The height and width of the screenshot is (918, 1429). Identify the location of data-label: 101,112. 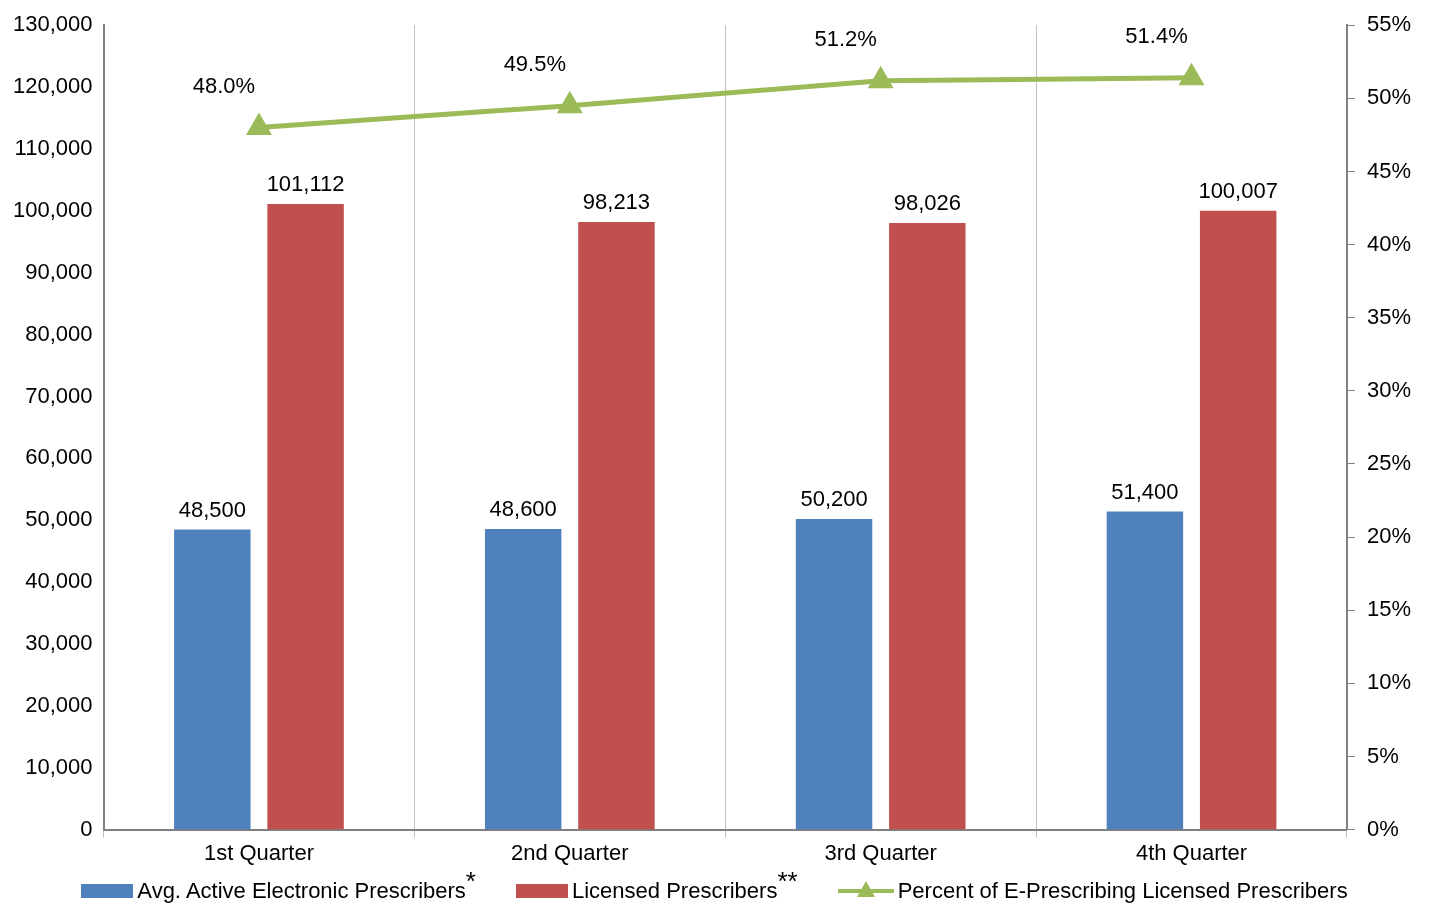
(305, 184).